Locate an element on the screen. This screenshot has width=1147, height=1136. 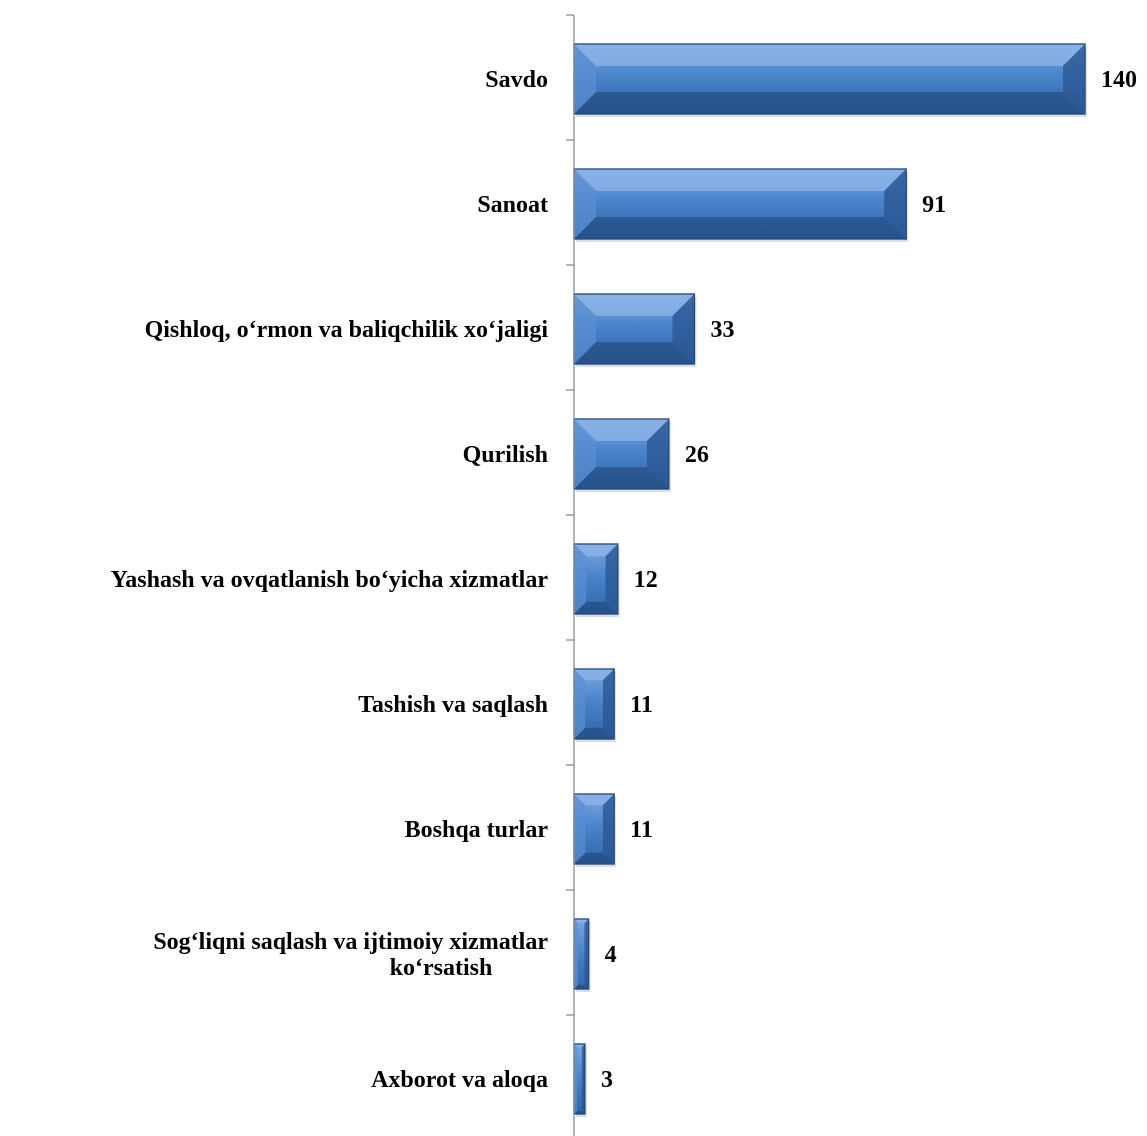
data-label: 33 is located at coordinates (722, 330).